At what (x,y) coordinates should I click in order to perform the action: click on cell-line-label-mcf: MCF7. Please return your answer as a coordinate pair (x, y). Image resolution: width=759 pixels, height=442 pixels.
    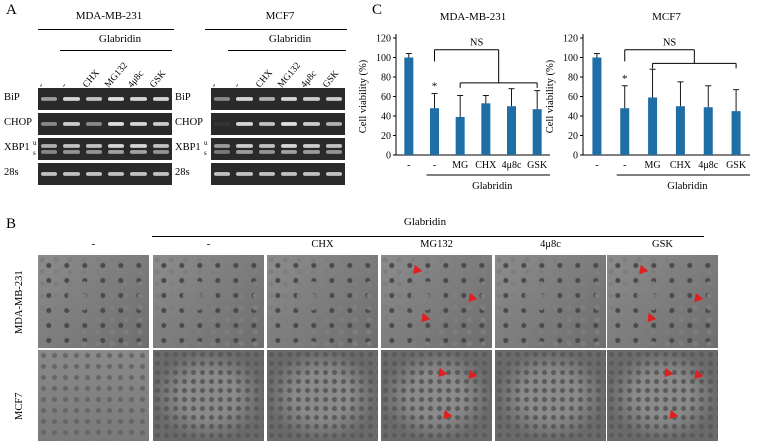
    Looking at the image, I should click on (280, 16).